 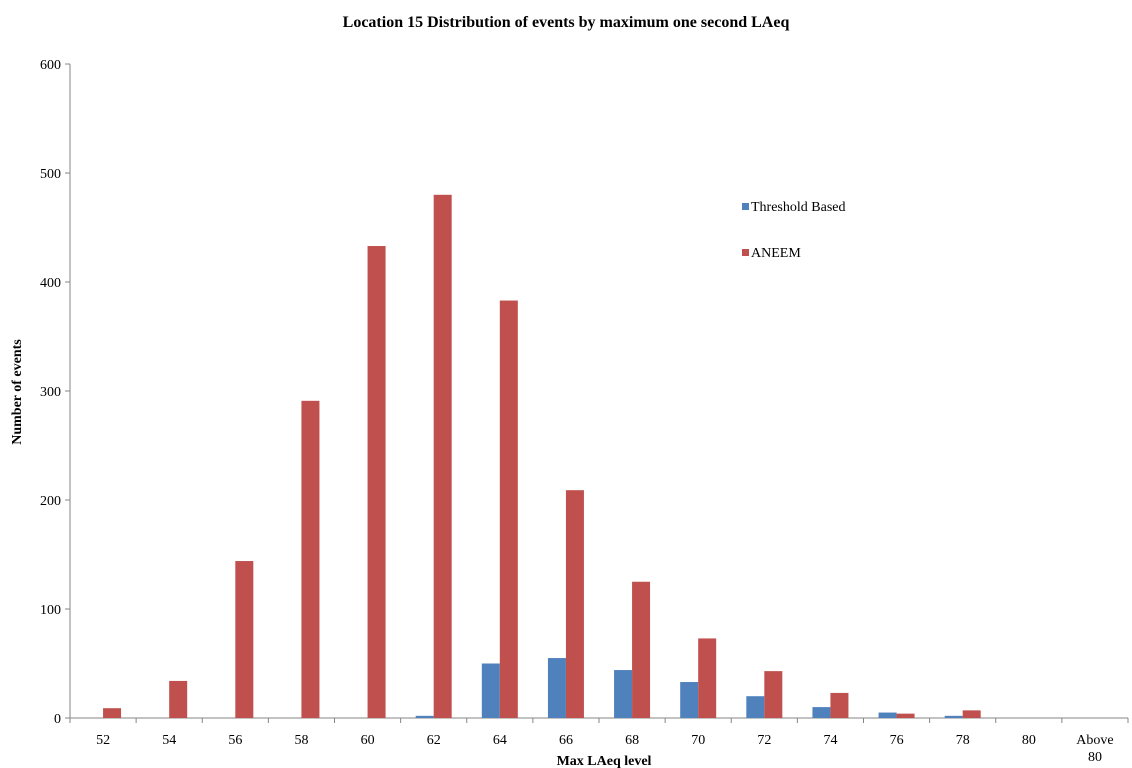 I want to click on x-tick-label: 78, so click(x=963, y=740).